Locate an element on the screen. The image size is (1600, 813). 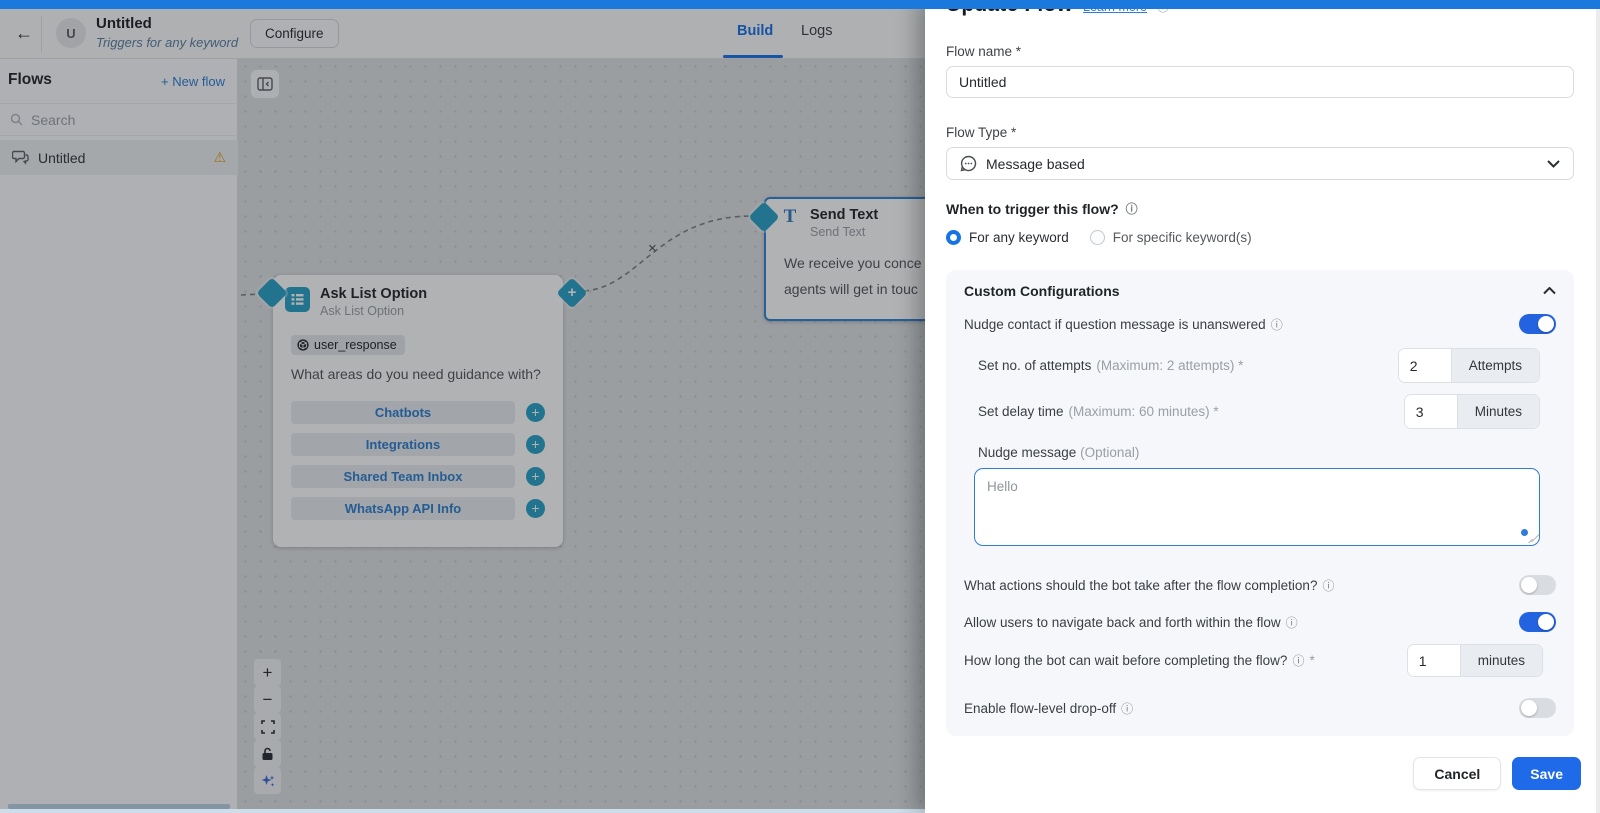
tab-build: Build is located at coordinates (755, 31).